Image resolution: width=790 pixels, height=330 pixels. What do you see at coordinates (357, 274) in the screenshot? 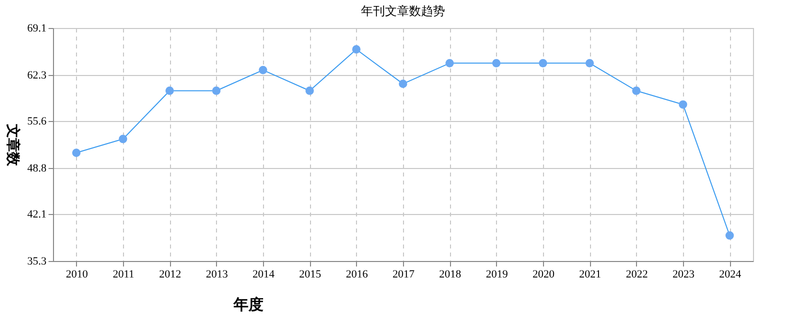
I see `x-tick-label: 2016` at bounding box center [357, 274].